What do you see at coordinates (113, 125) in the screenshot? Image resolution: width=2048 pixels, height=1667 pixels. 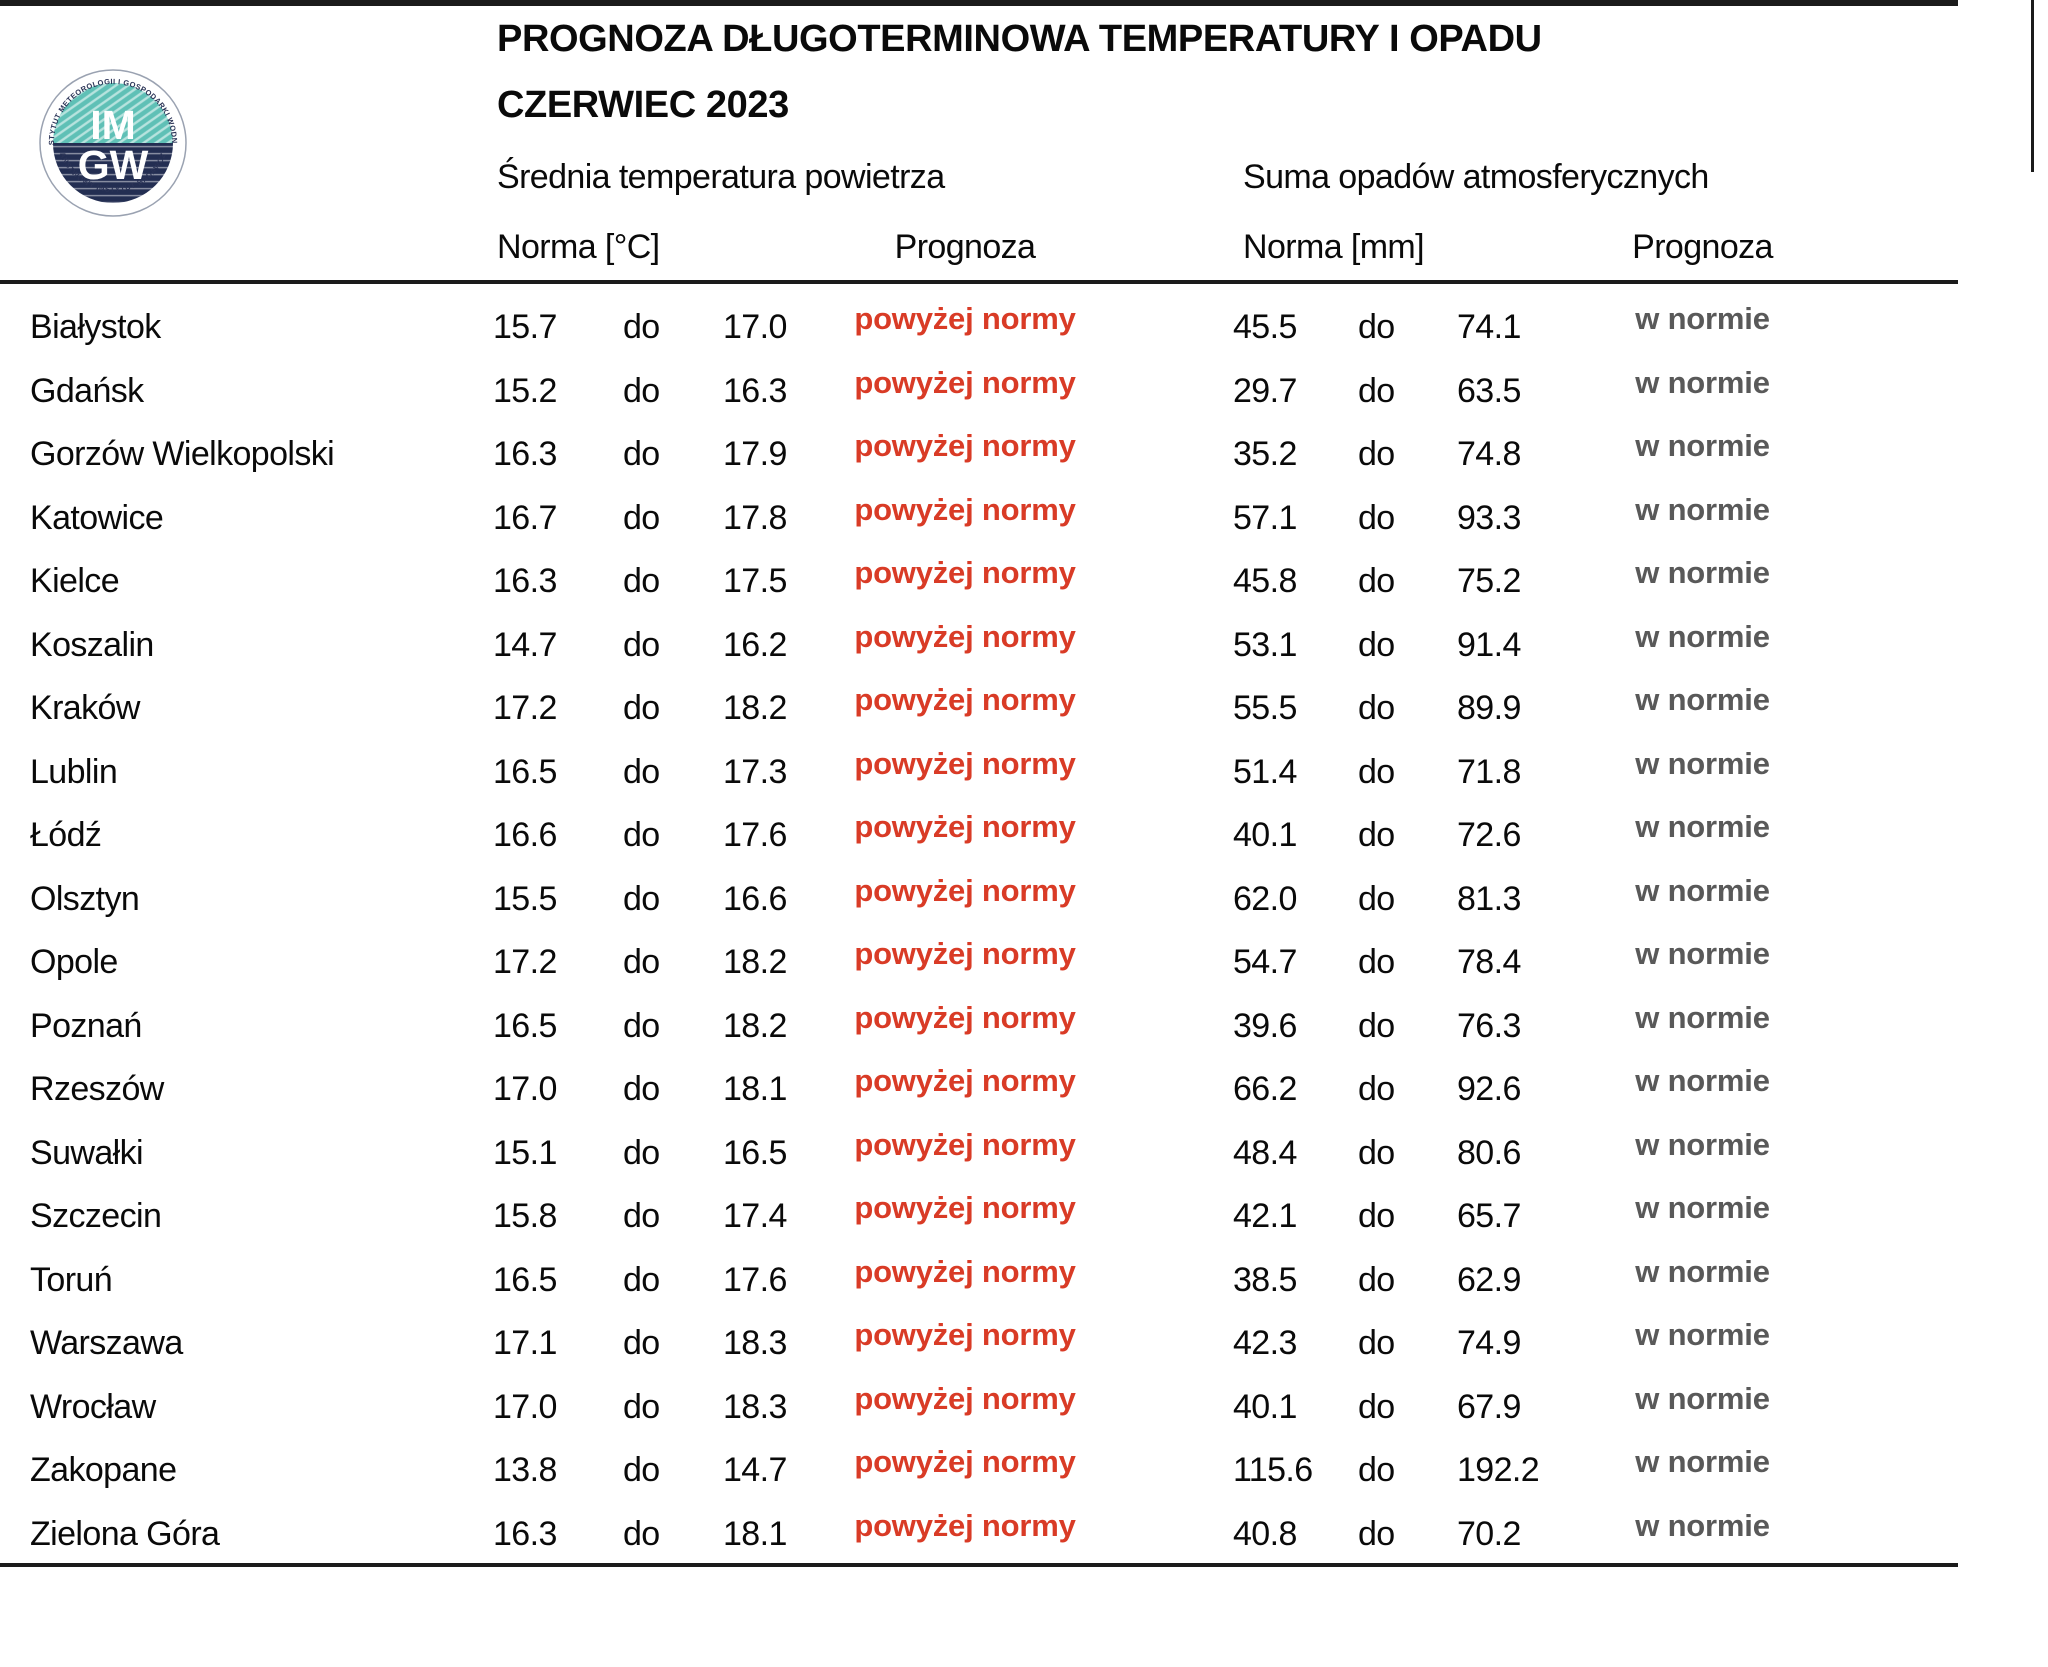 I see `logo-im-text: IM` at bounding box center [113, 125].